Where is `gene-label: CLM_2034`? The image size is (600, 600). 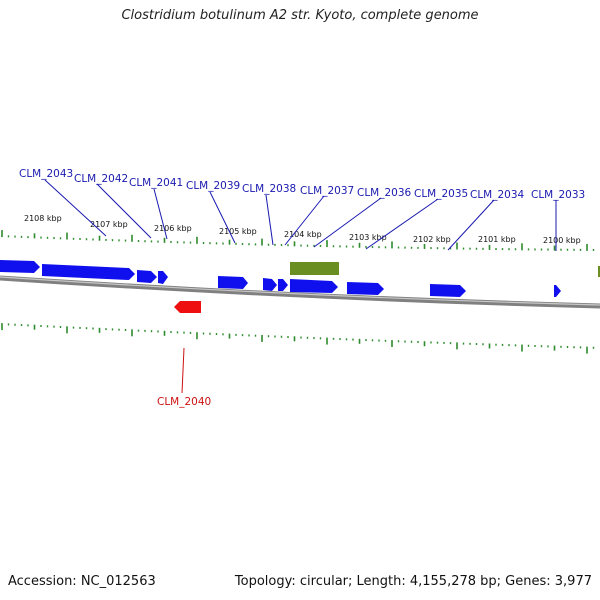 gene-label: CLM_2034 is located at coordinates (497, 195).